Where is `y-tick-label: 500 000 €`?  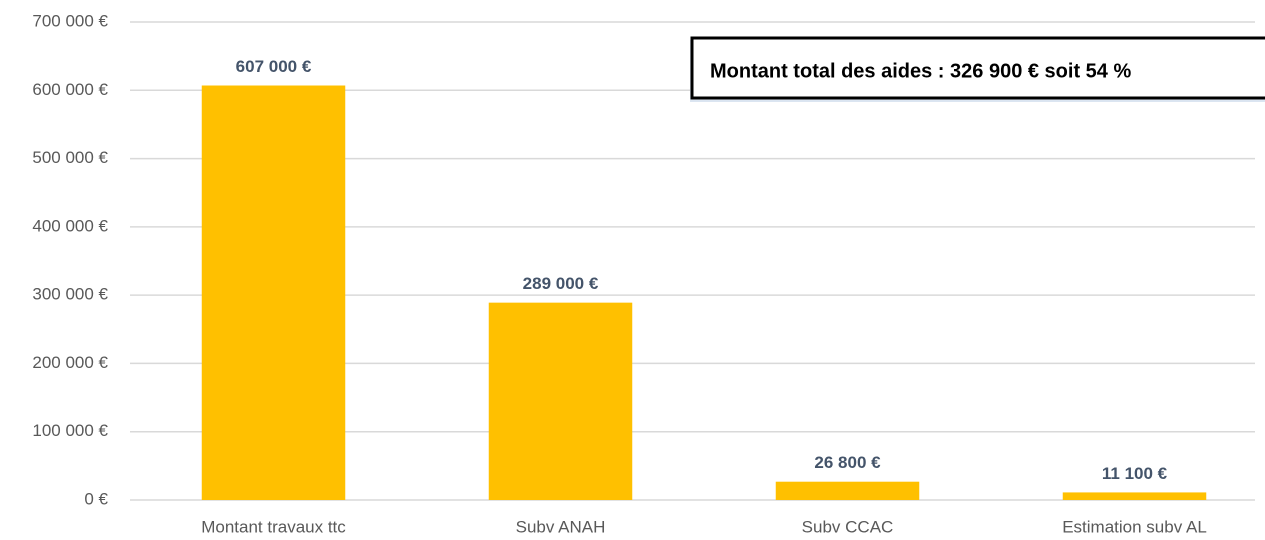 y-tick-label: 500 000 € is located at coordinates (70, 157).